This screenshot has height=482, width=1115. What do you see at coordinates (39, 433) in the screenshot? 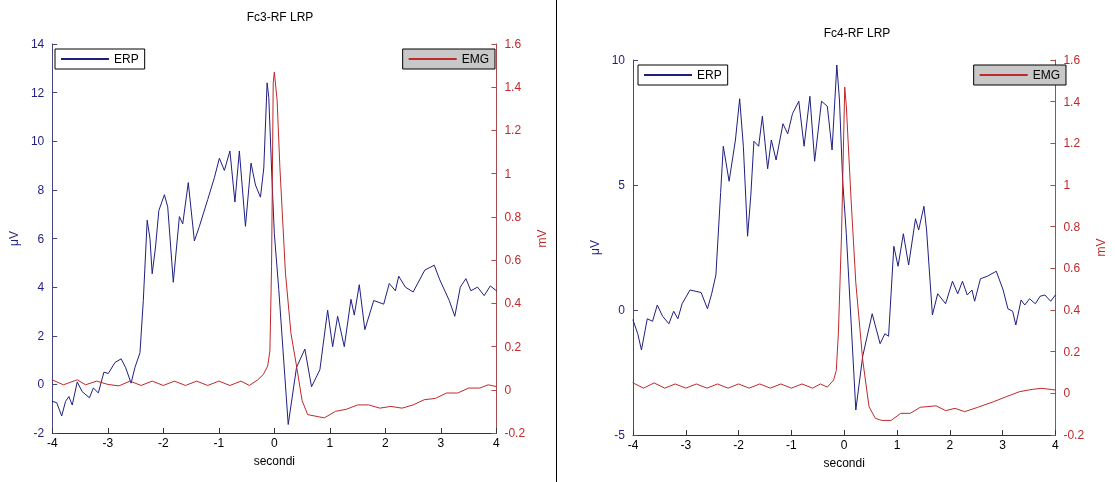
I see `y-tick-label: -2` at bounding box center [39, 433].